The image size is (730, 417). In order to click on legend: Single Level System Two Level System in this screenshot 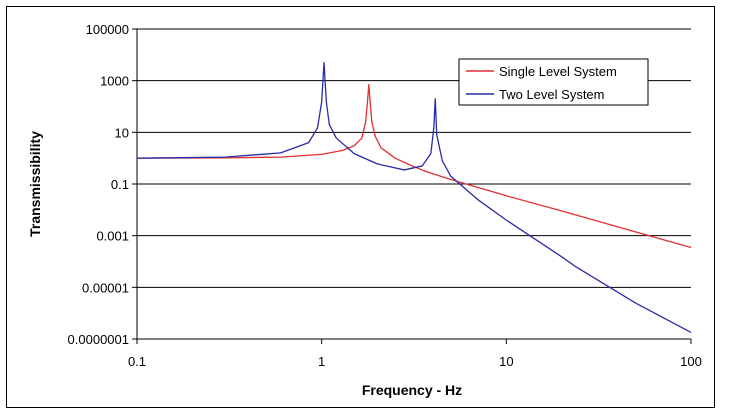, I will do `click(553, 82)`.